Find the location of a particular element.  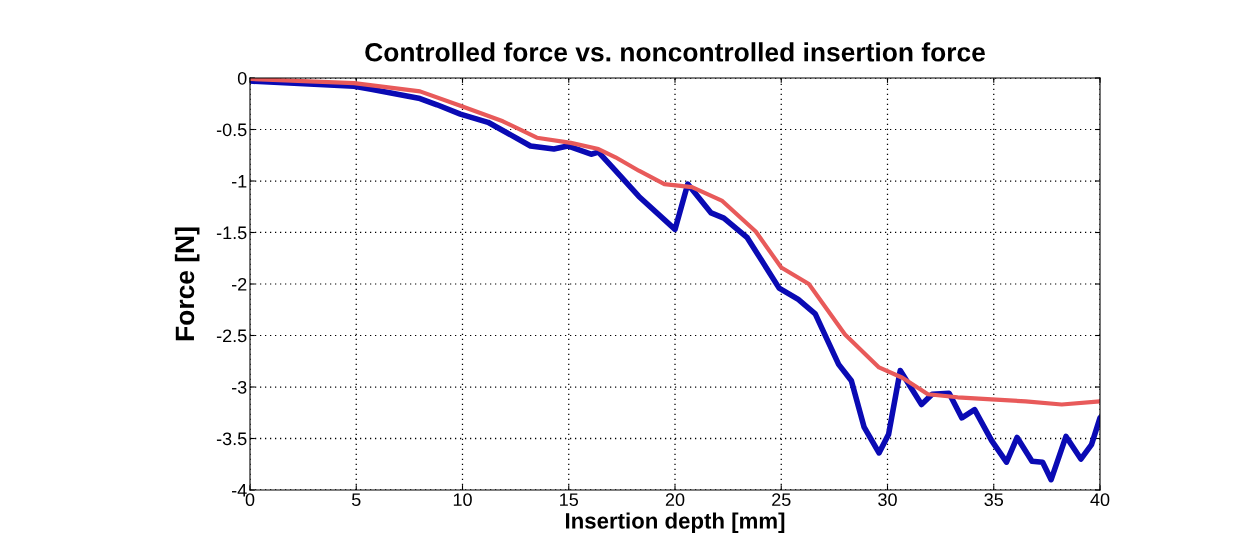

y-tick-label: -3.5 is located at coordinates (231, 439).